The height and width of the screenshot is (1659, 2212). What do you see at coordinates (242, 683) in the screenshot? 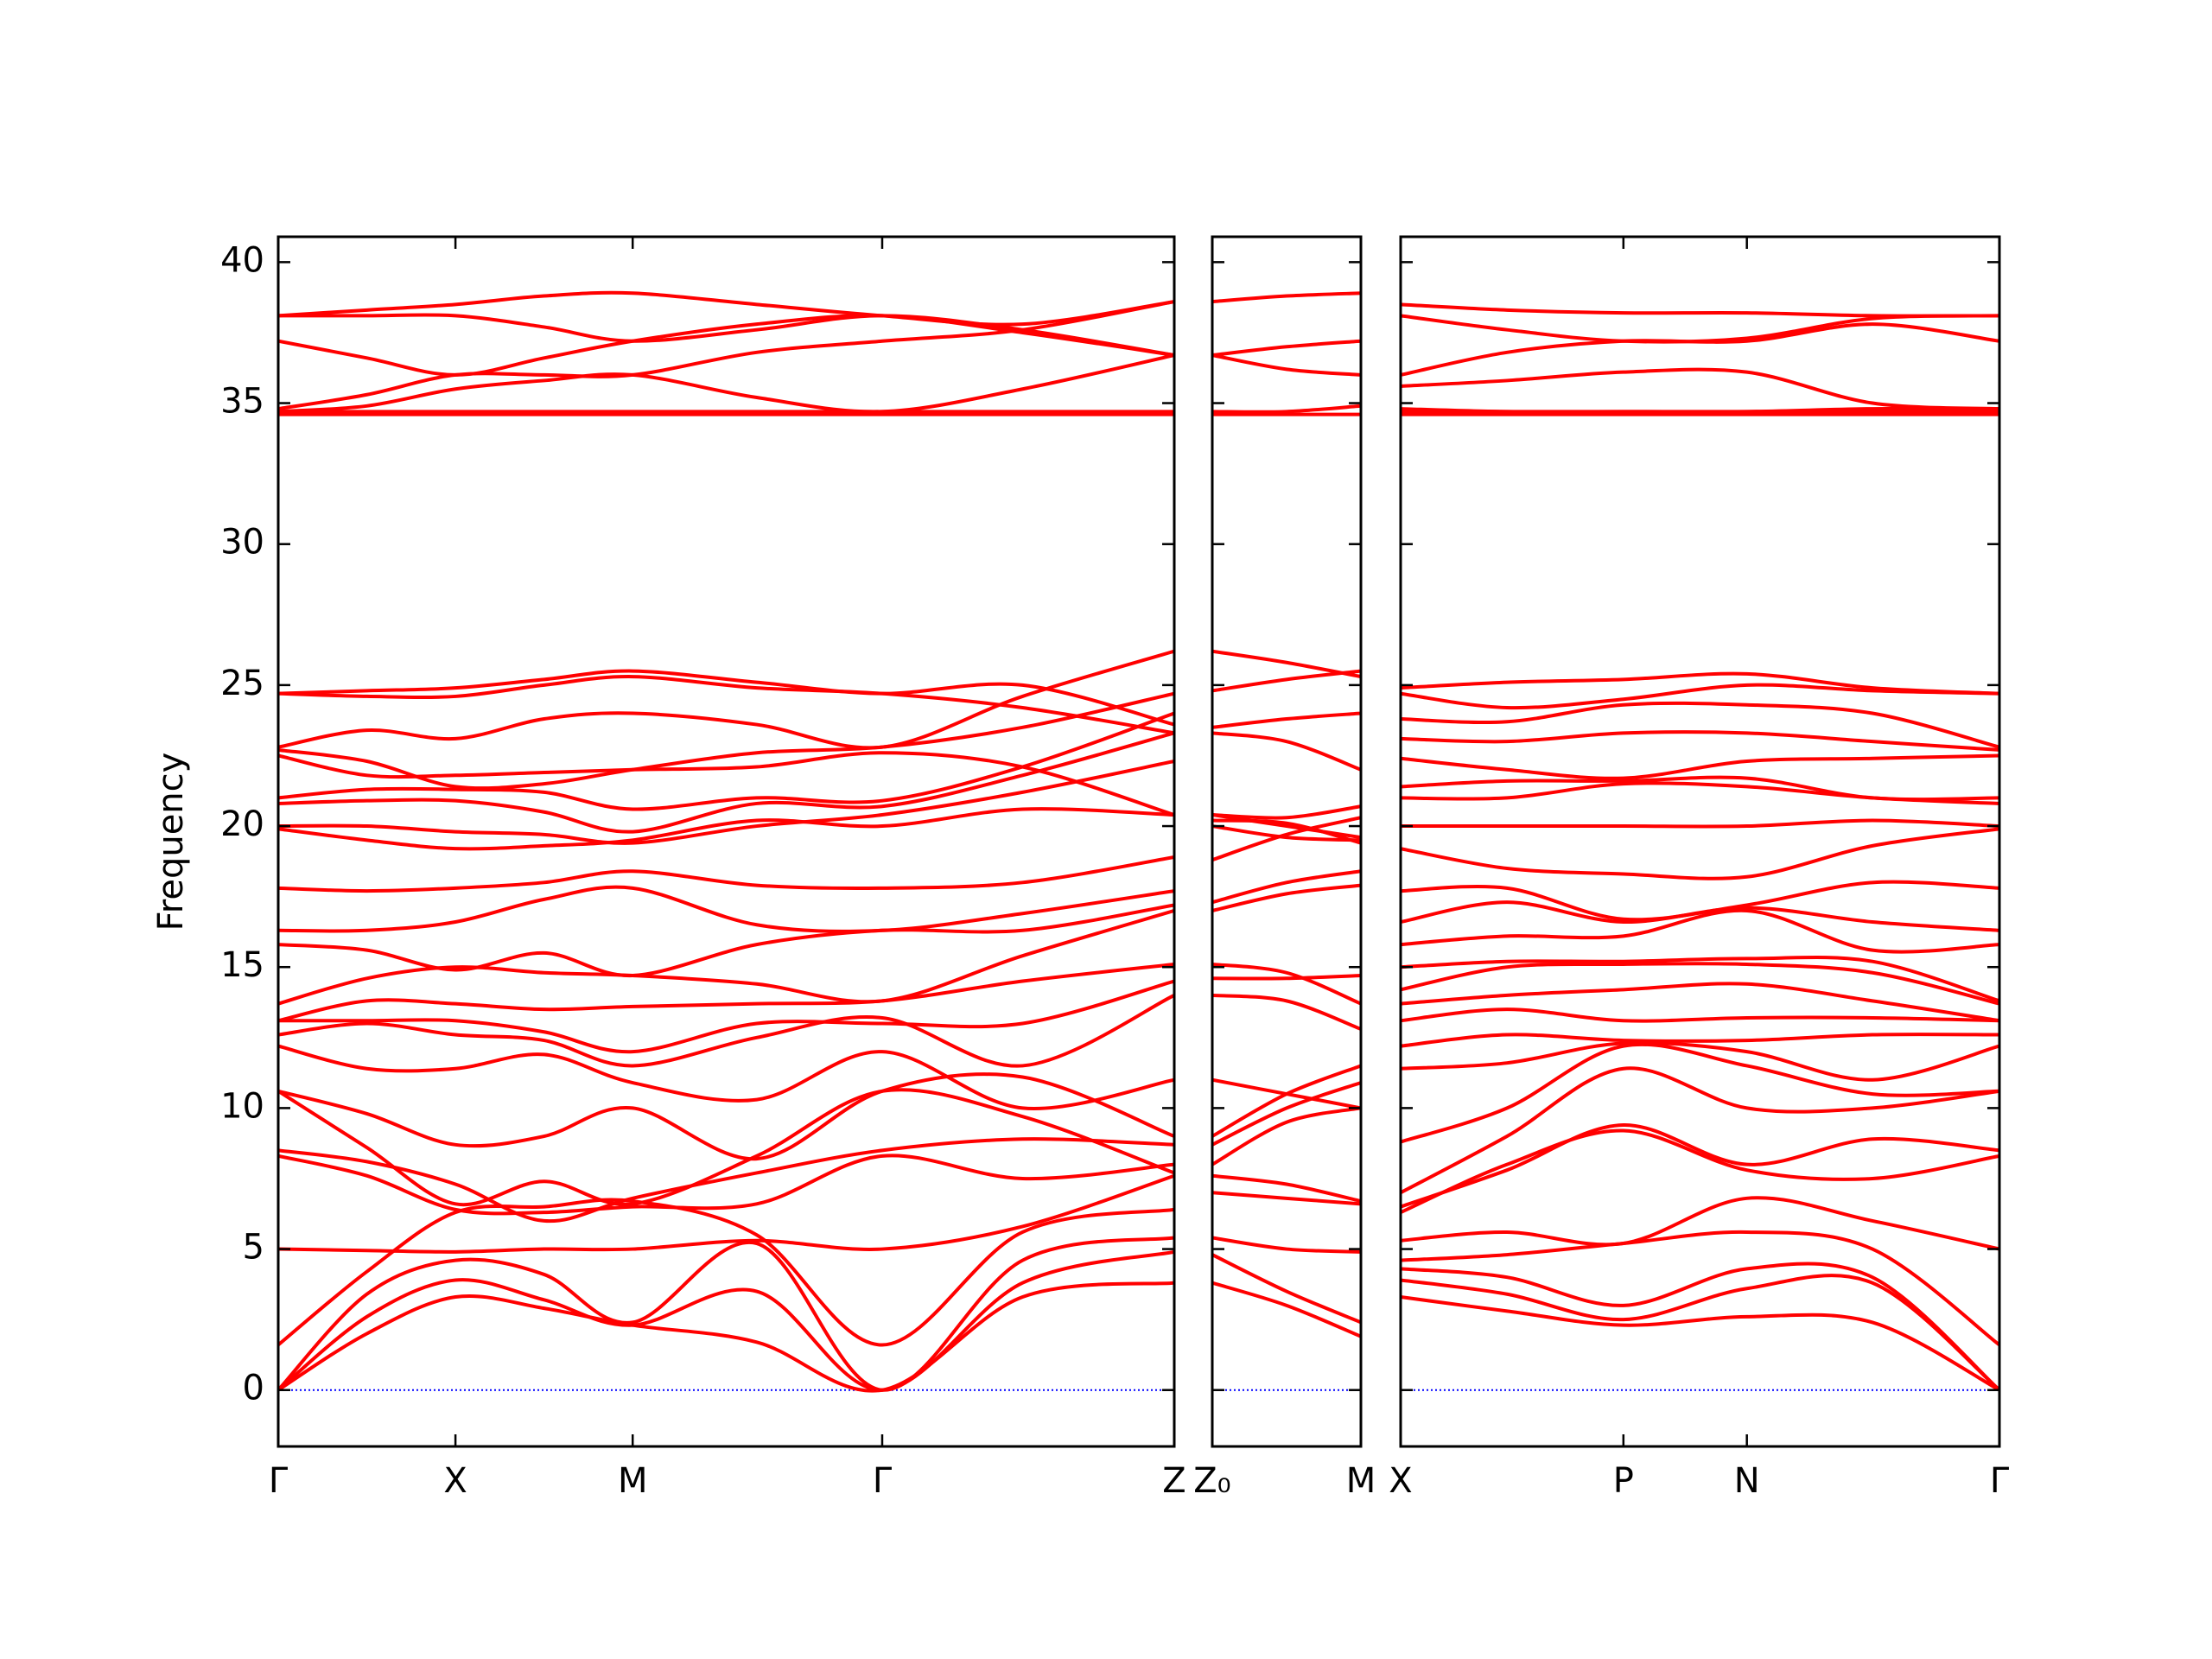
I see `y-tick-label: 25` at bounding box center [242, 683].